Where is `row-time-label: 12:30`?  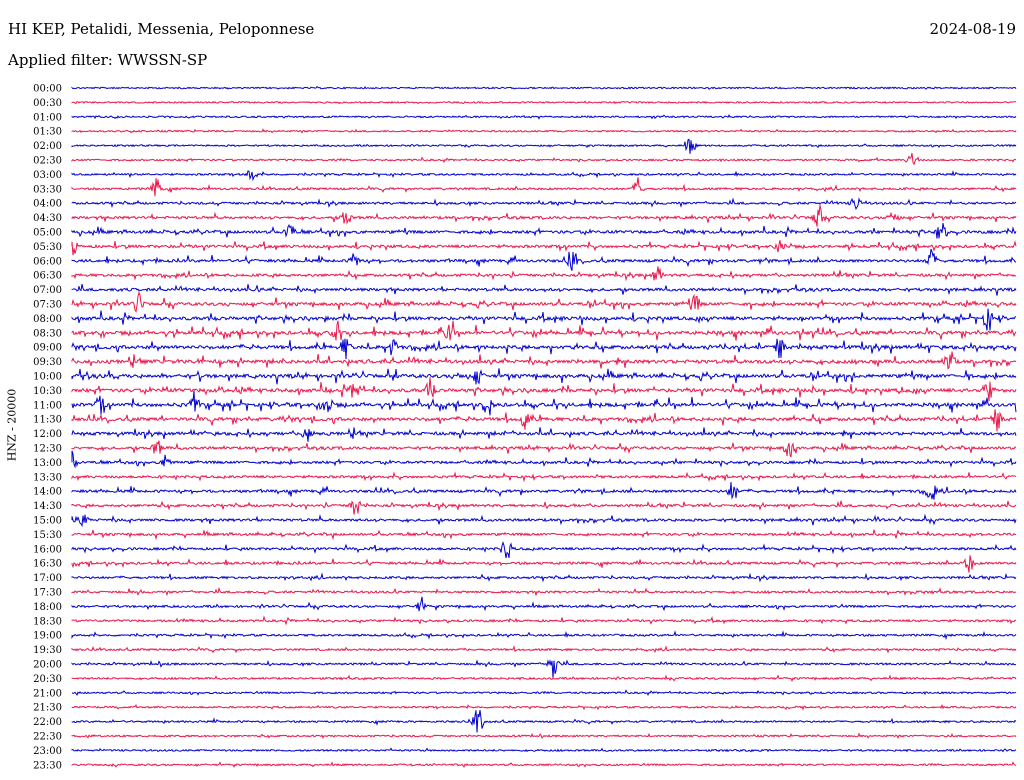
row-time-label: 12:30 is located at coordinates (47, 449).